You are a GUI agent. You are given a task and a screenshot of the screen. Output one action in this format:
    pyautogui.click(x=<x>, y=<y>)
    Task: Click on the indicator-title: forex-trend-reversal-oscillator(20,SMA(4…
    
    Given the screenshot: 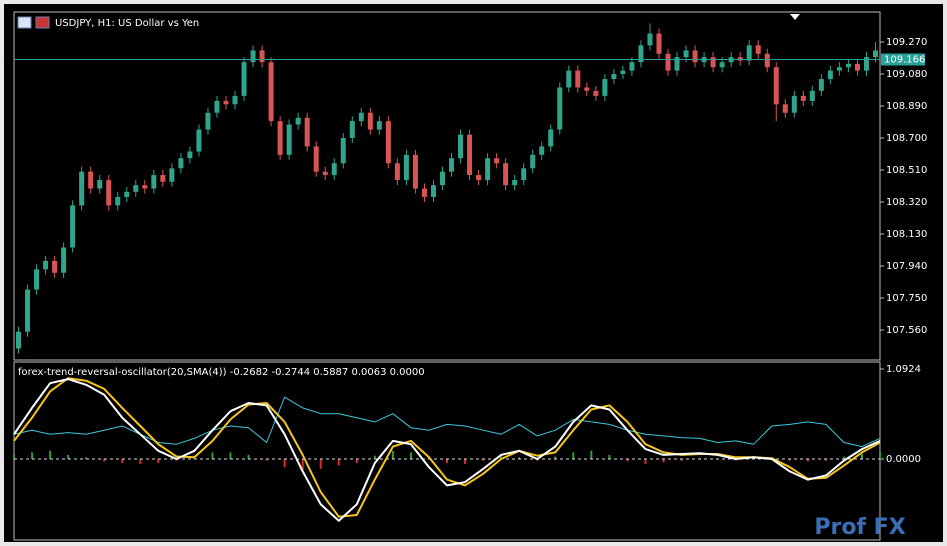 What is the action you would take?
    pyautogui.click(x=221, y=372)
    